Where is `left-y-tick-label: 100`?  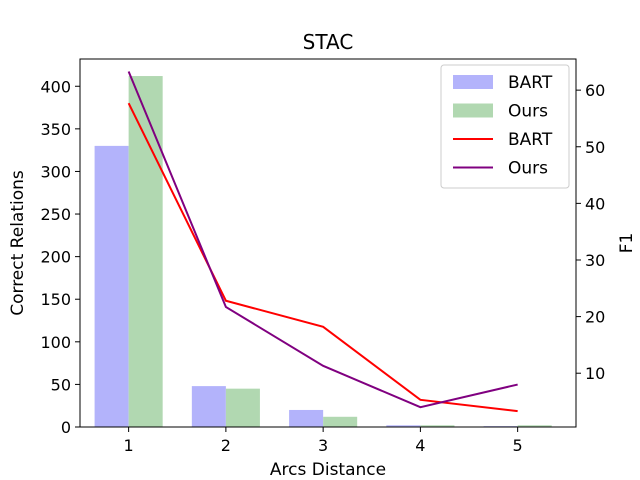 left-y-tick-label: 100 is located at coordinates (55, 342).